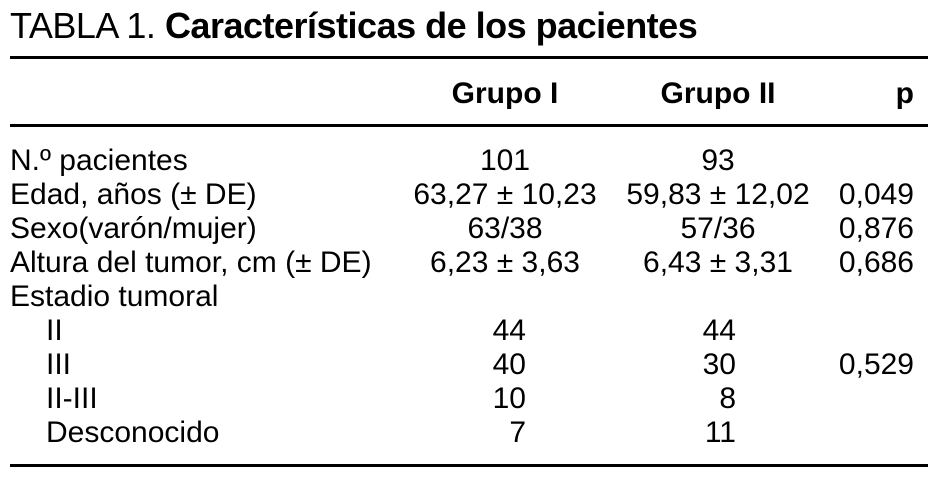 This screenshot has height=480, width=938. Describe the element at coordinates (72, 398) in the screenshot. I see `row-label: II-III` at that location.